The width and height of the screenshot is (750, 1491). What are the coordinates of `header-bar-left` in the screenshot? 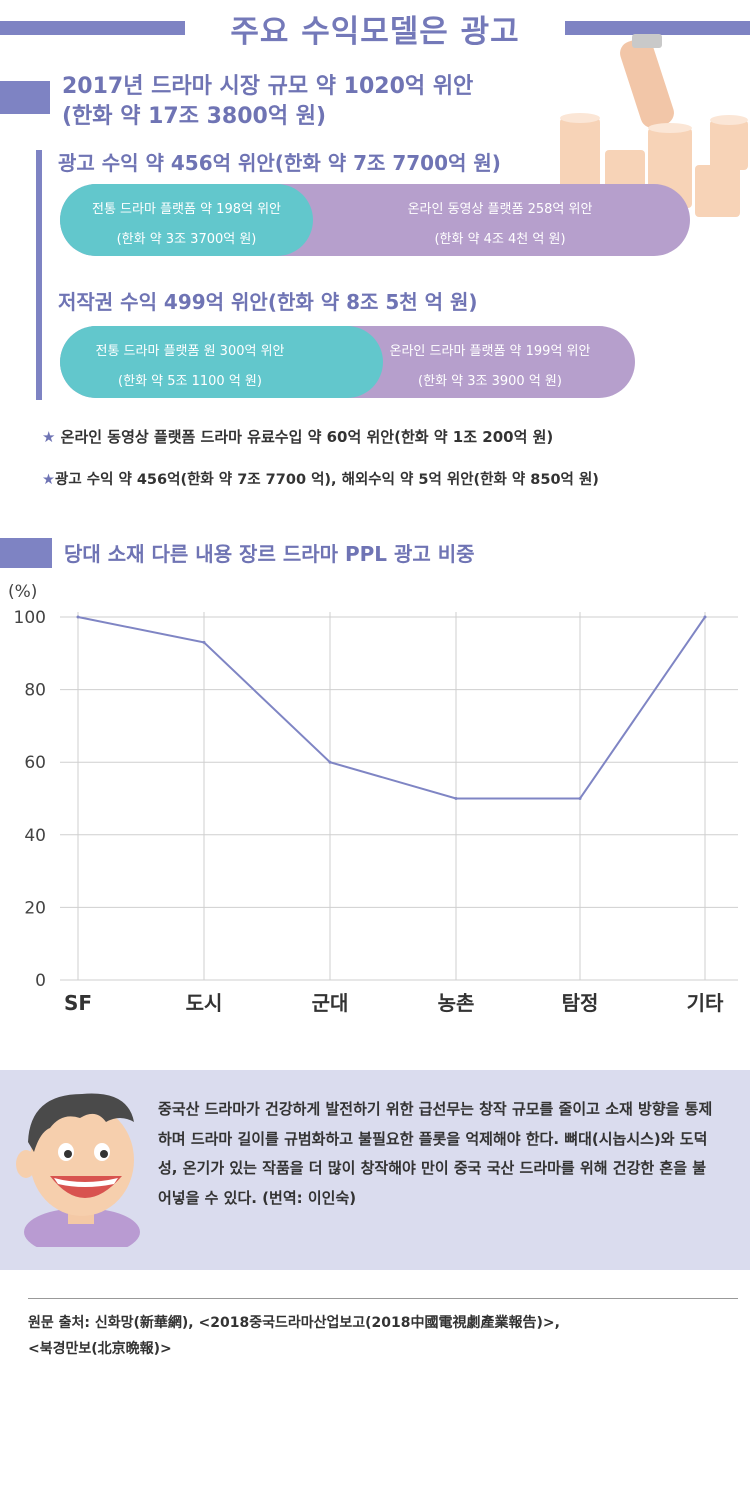 It's located at (92, 28).